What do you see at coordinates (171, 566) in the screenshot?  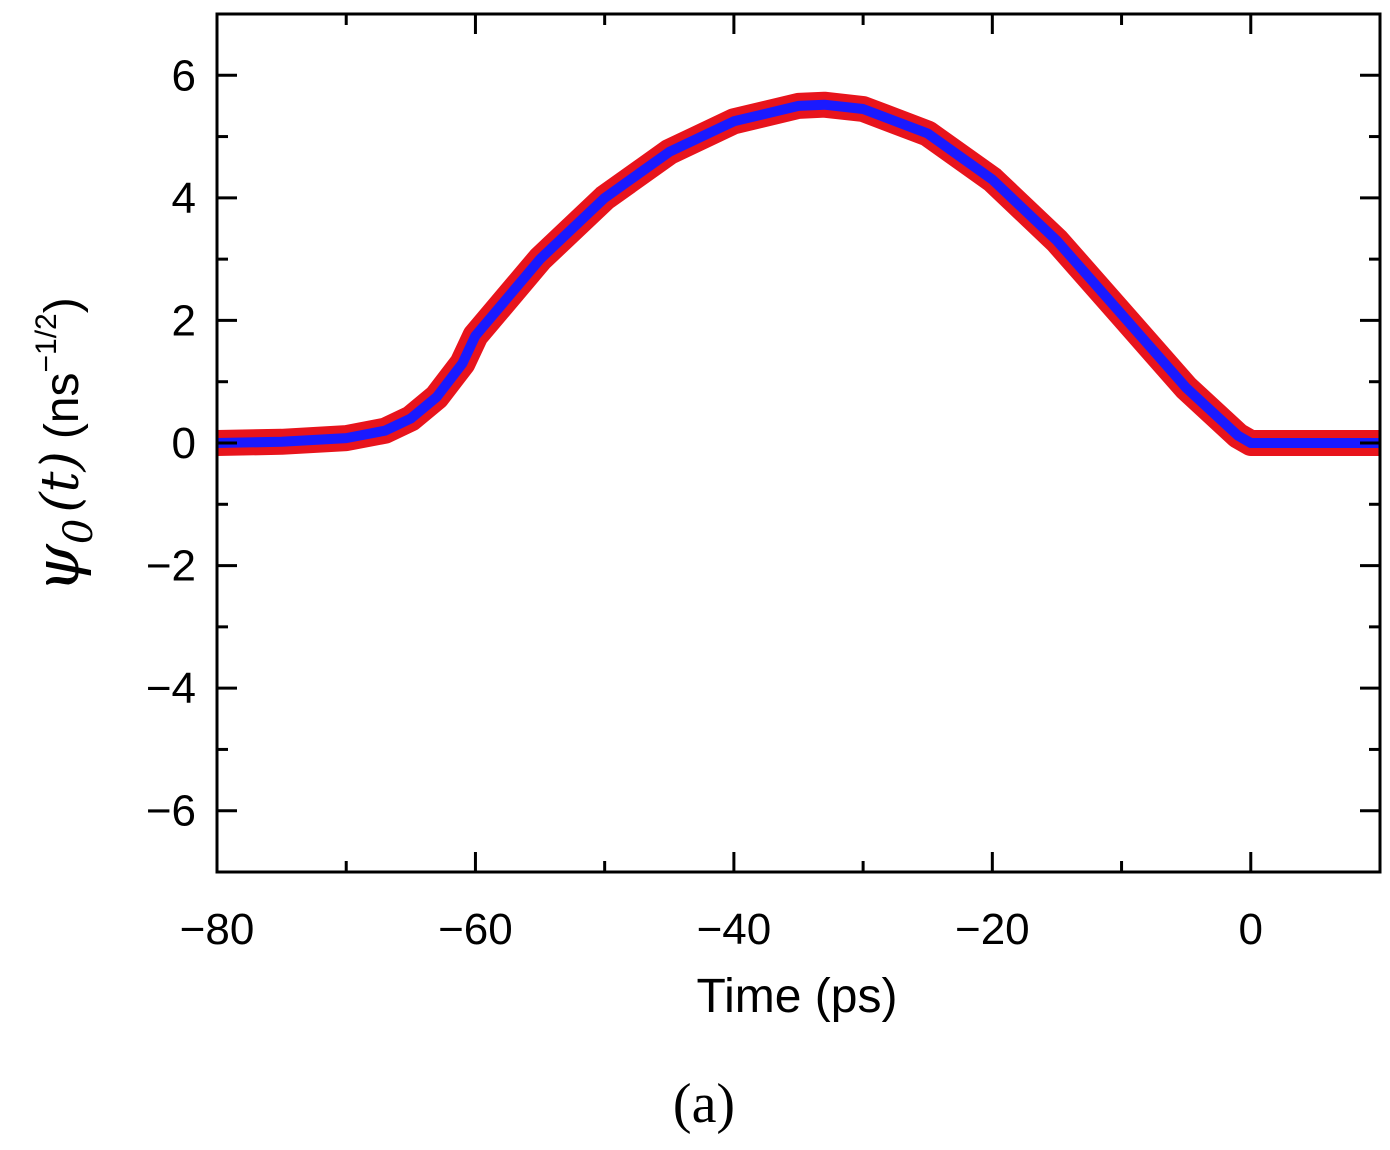 I see `y-tick-label: −2` at bounding box center [171, 566].